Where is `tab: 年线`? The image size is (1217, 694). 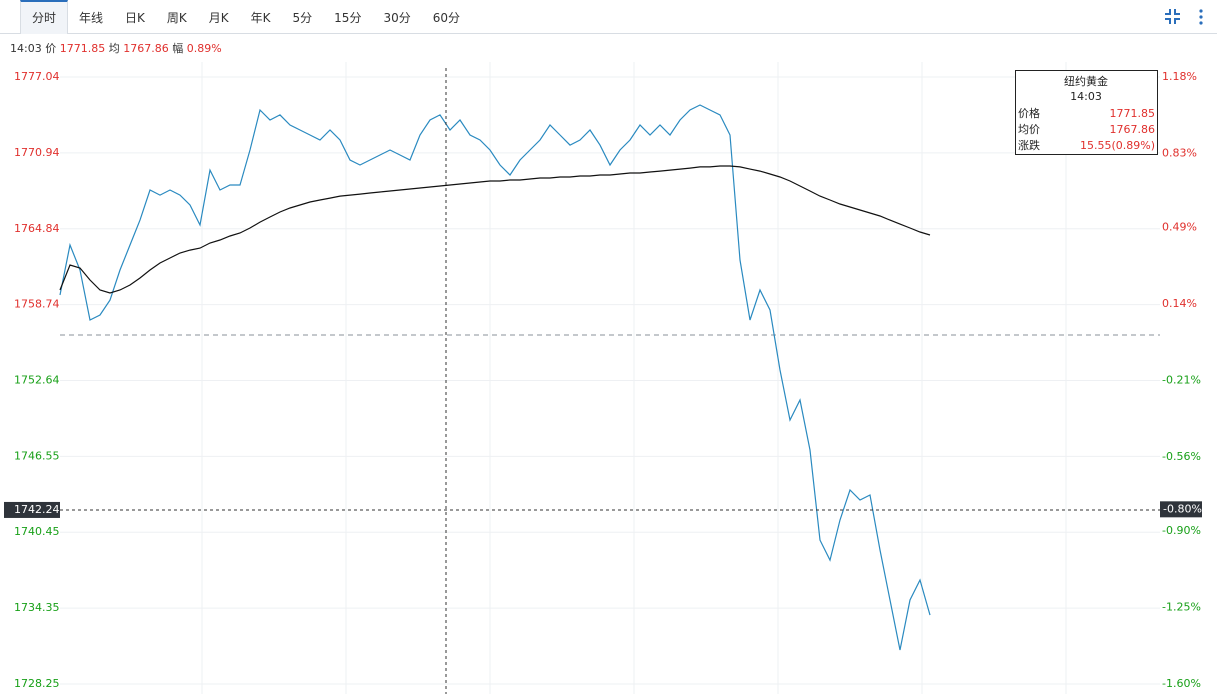
tab: 年线 is located at coordinates (91, 17).